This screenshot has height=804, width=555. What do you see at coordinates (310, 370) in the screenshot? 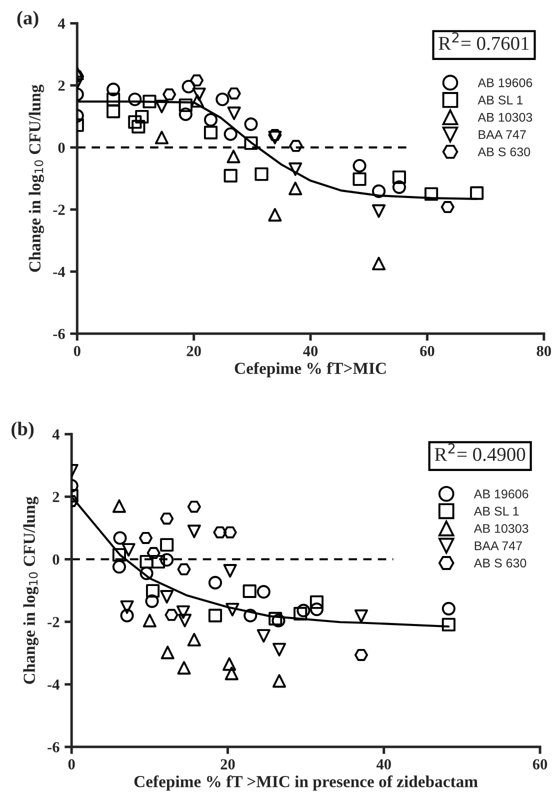
I see `x-axis-title: Cefepime % fT>MIC` at bounding box center [310, 370].